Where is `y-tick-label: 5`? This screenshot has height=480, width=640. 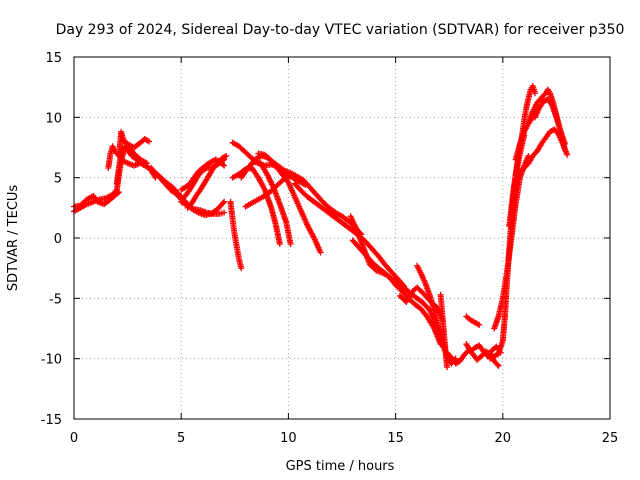 y-tick-label: 5 is located at coordinates (58, 179).